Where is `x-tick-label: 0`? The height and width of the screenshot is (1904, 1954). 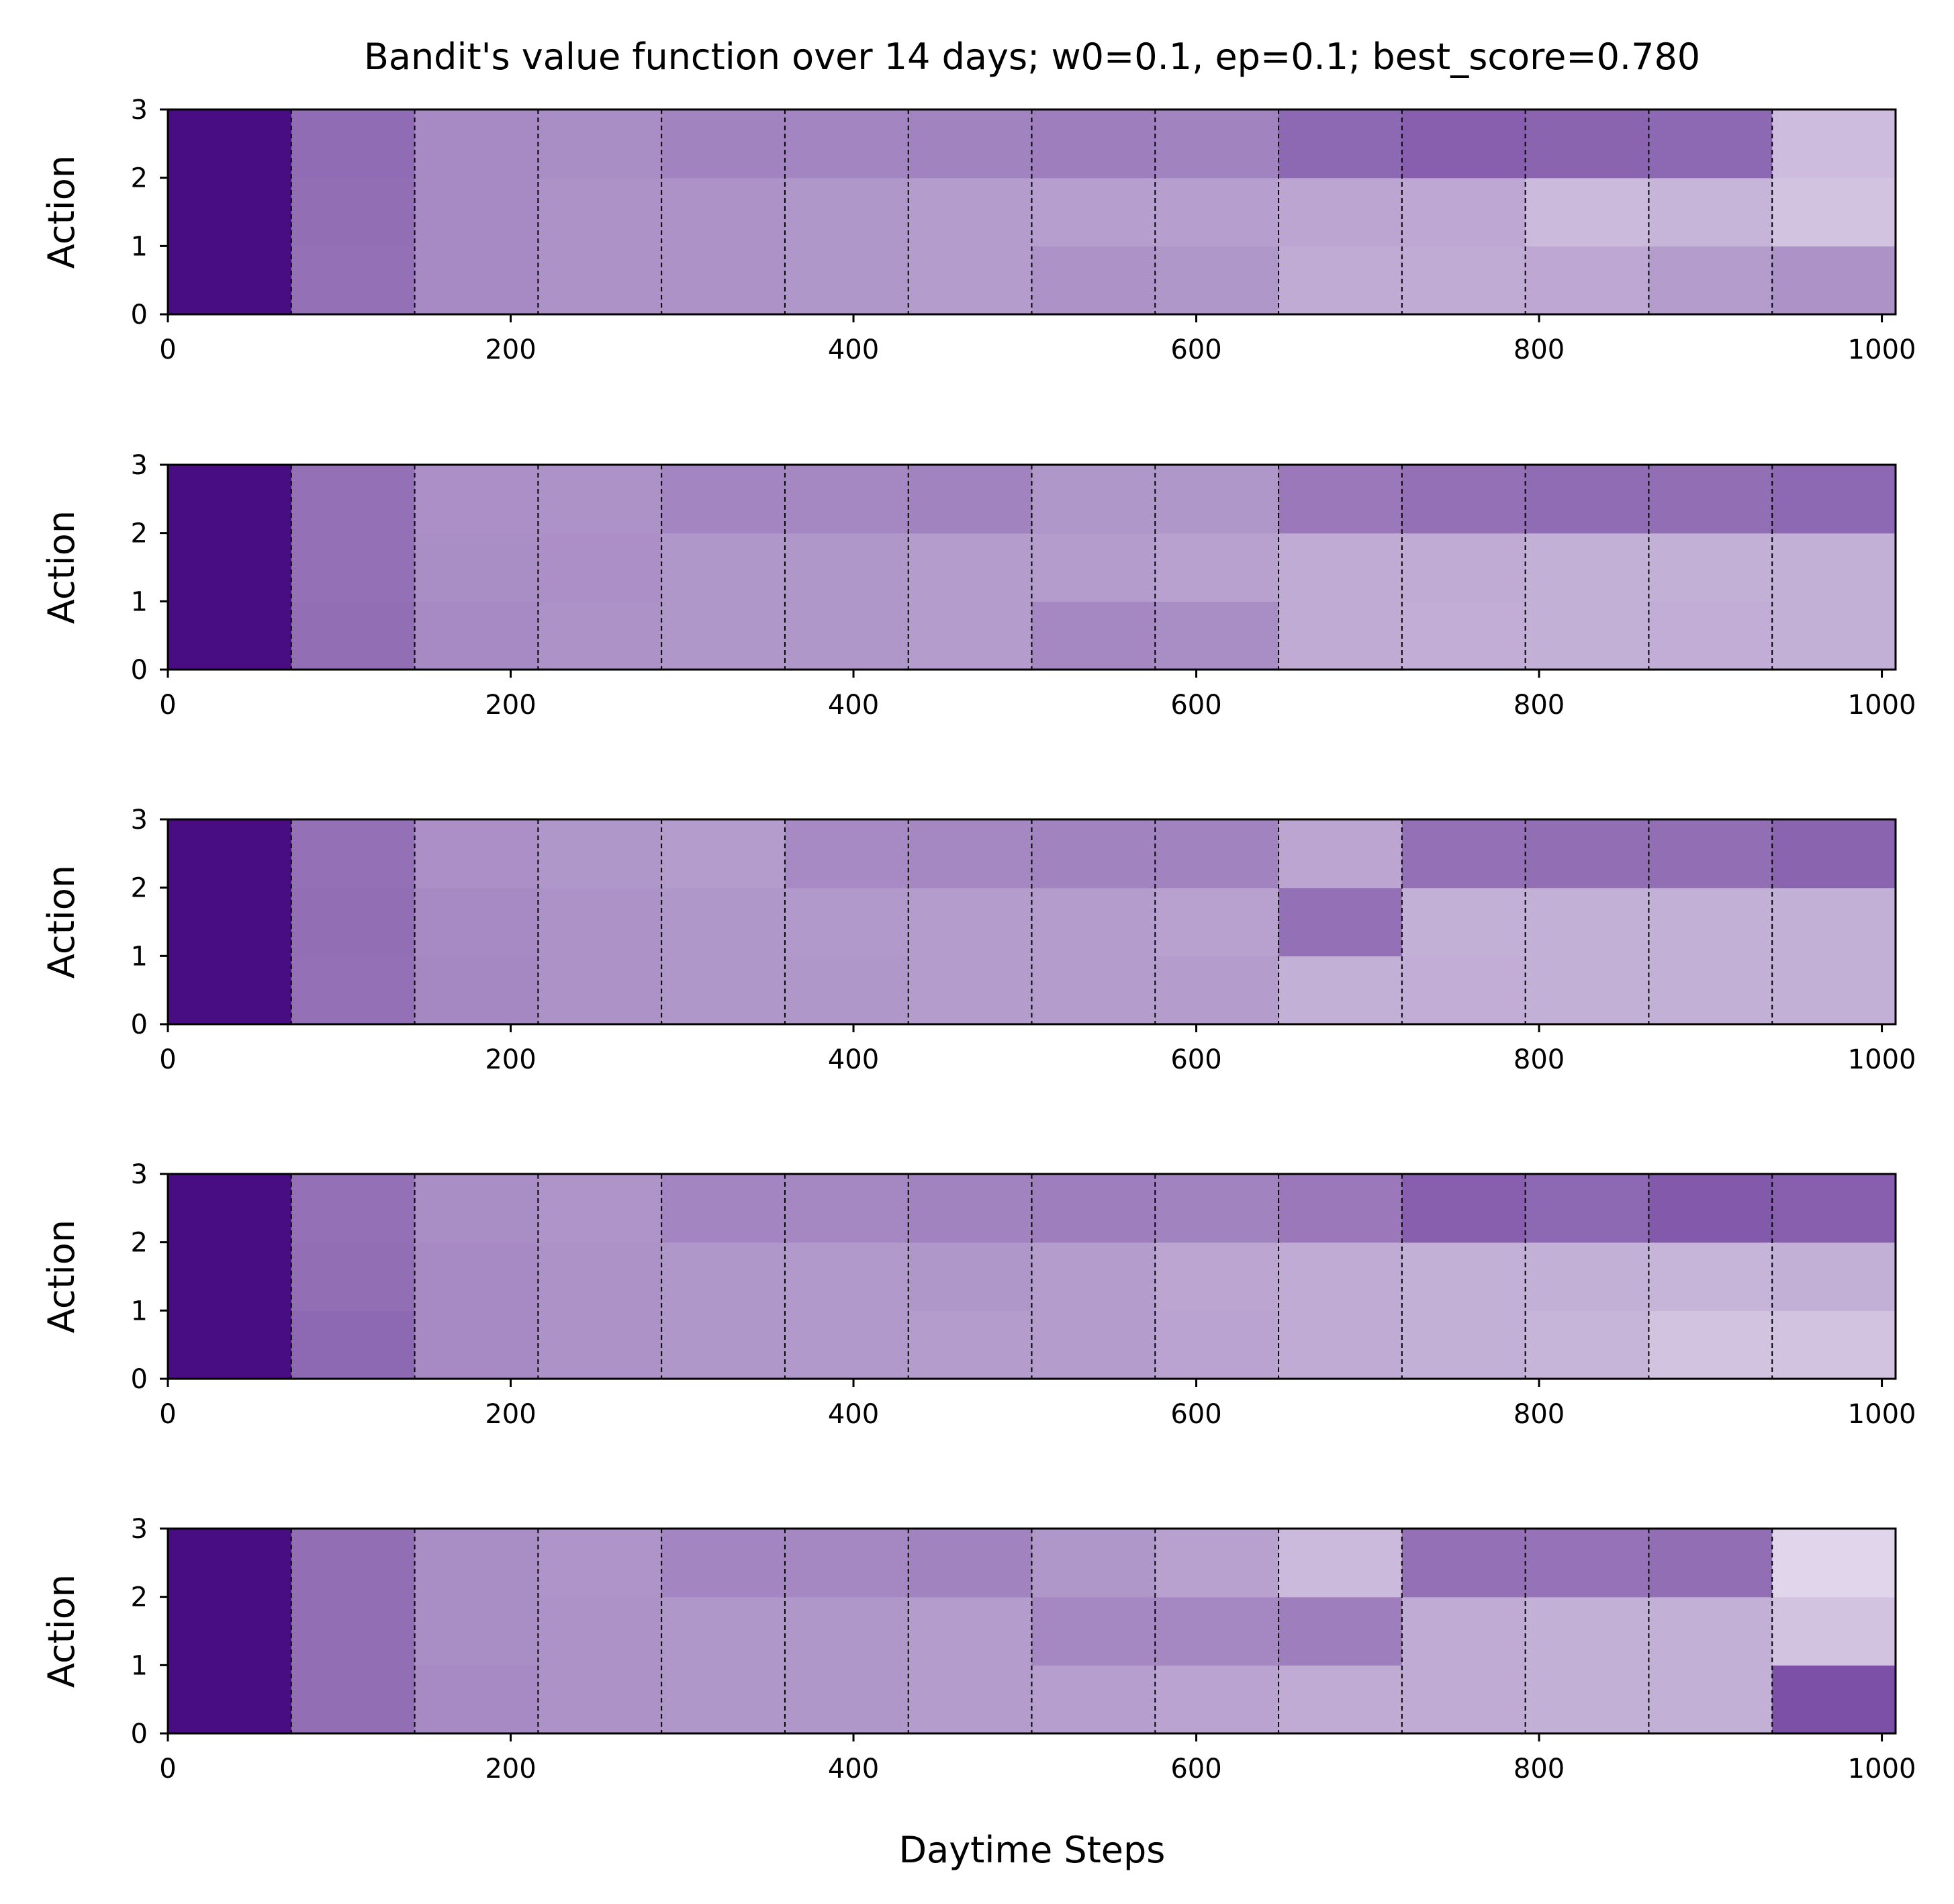 x-tick-label: 0 is located at coordinates (167, 1059).